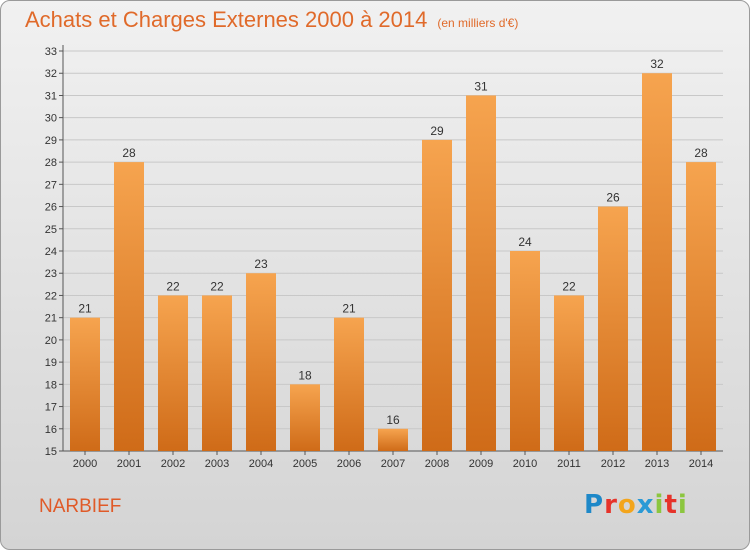 The height and width of the screenshot is (550, 750). Describe the element at coordinates (51, 74) in the screenshot. I see `y-tick-label: 32` at that location.